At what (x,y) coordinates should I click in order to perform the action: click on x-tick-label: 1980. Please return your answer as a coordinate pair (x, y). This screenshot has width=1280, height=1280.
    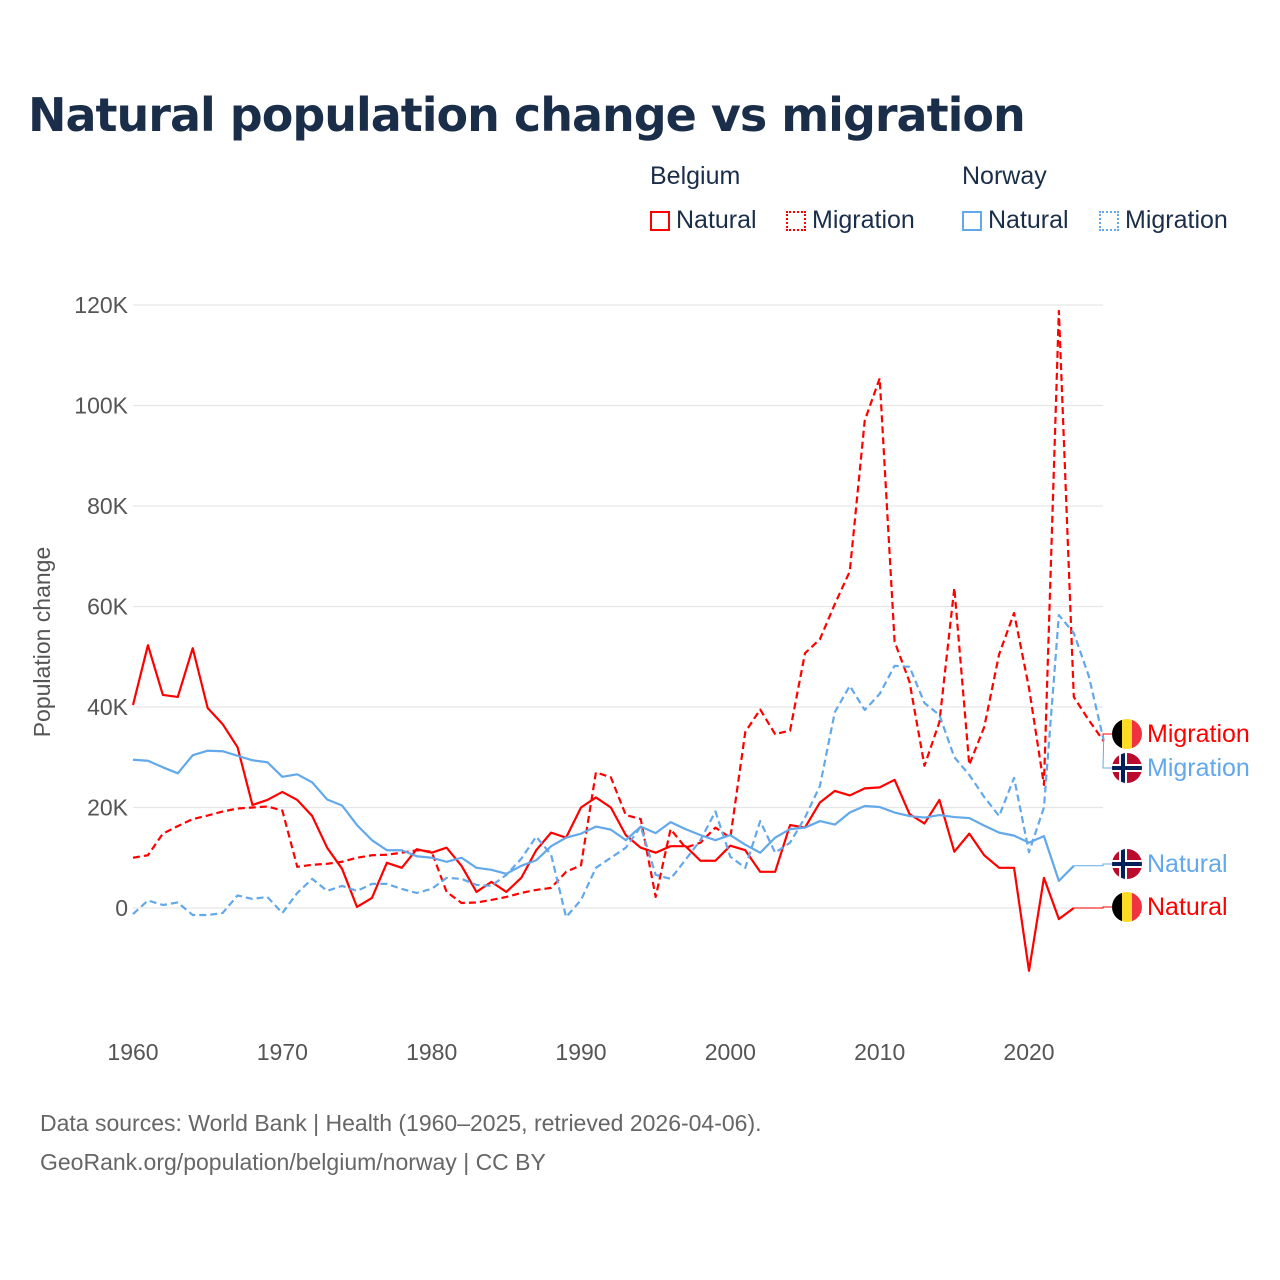
    Looking at the image, I should click on (431, 1052).